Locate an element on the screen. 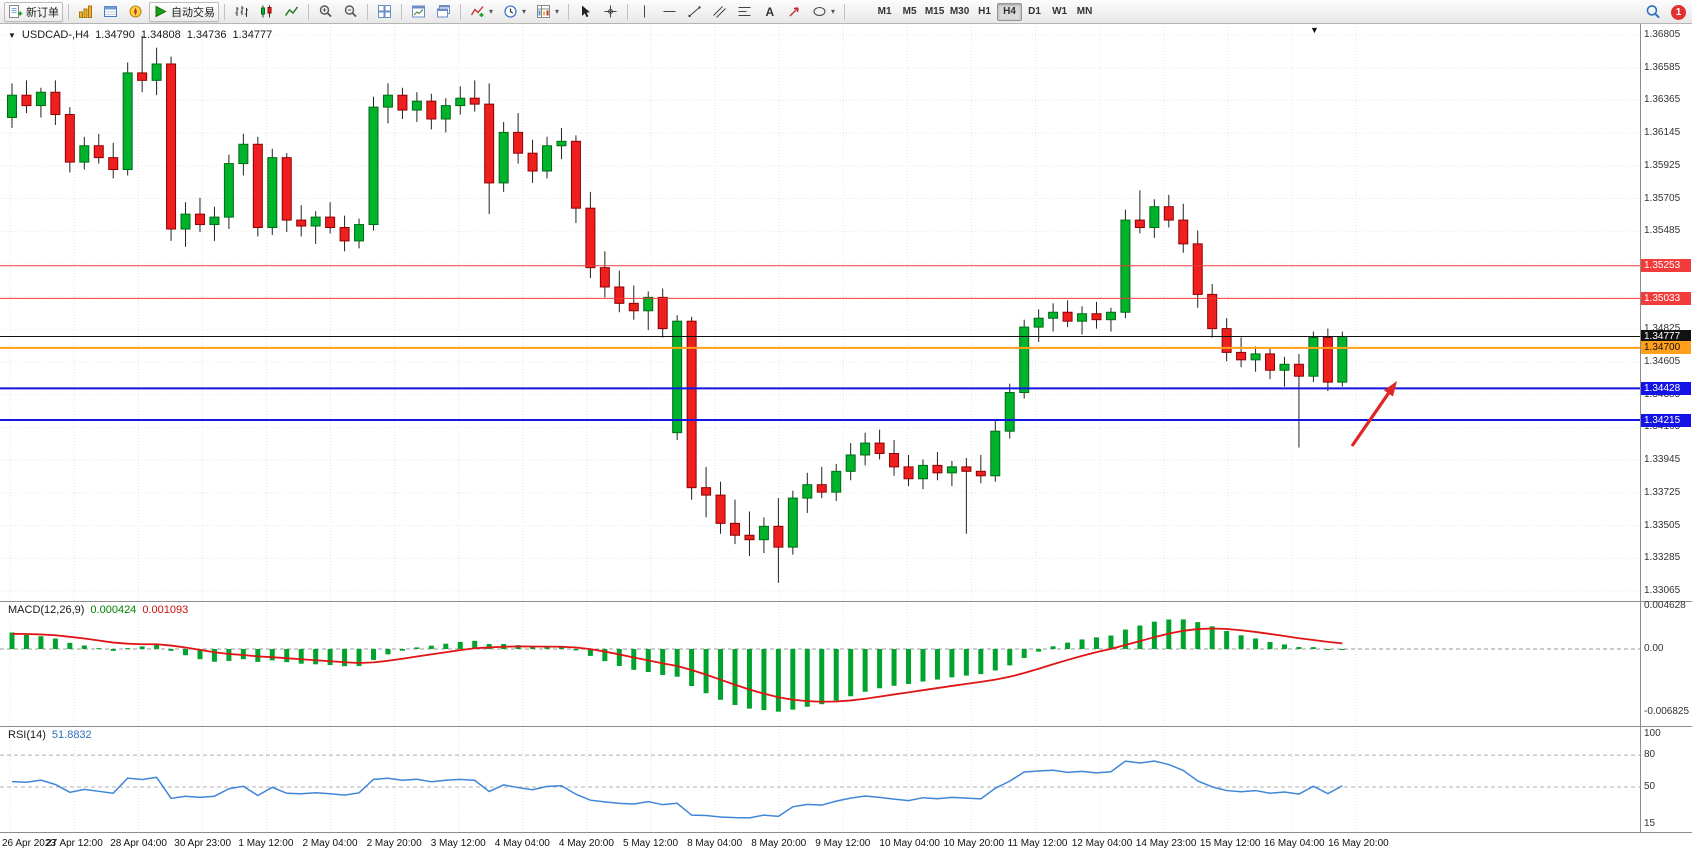 Image resolution: width=1692 pixels, height=856 pixels. zoom-out-button is located at coordinates (350, 12).